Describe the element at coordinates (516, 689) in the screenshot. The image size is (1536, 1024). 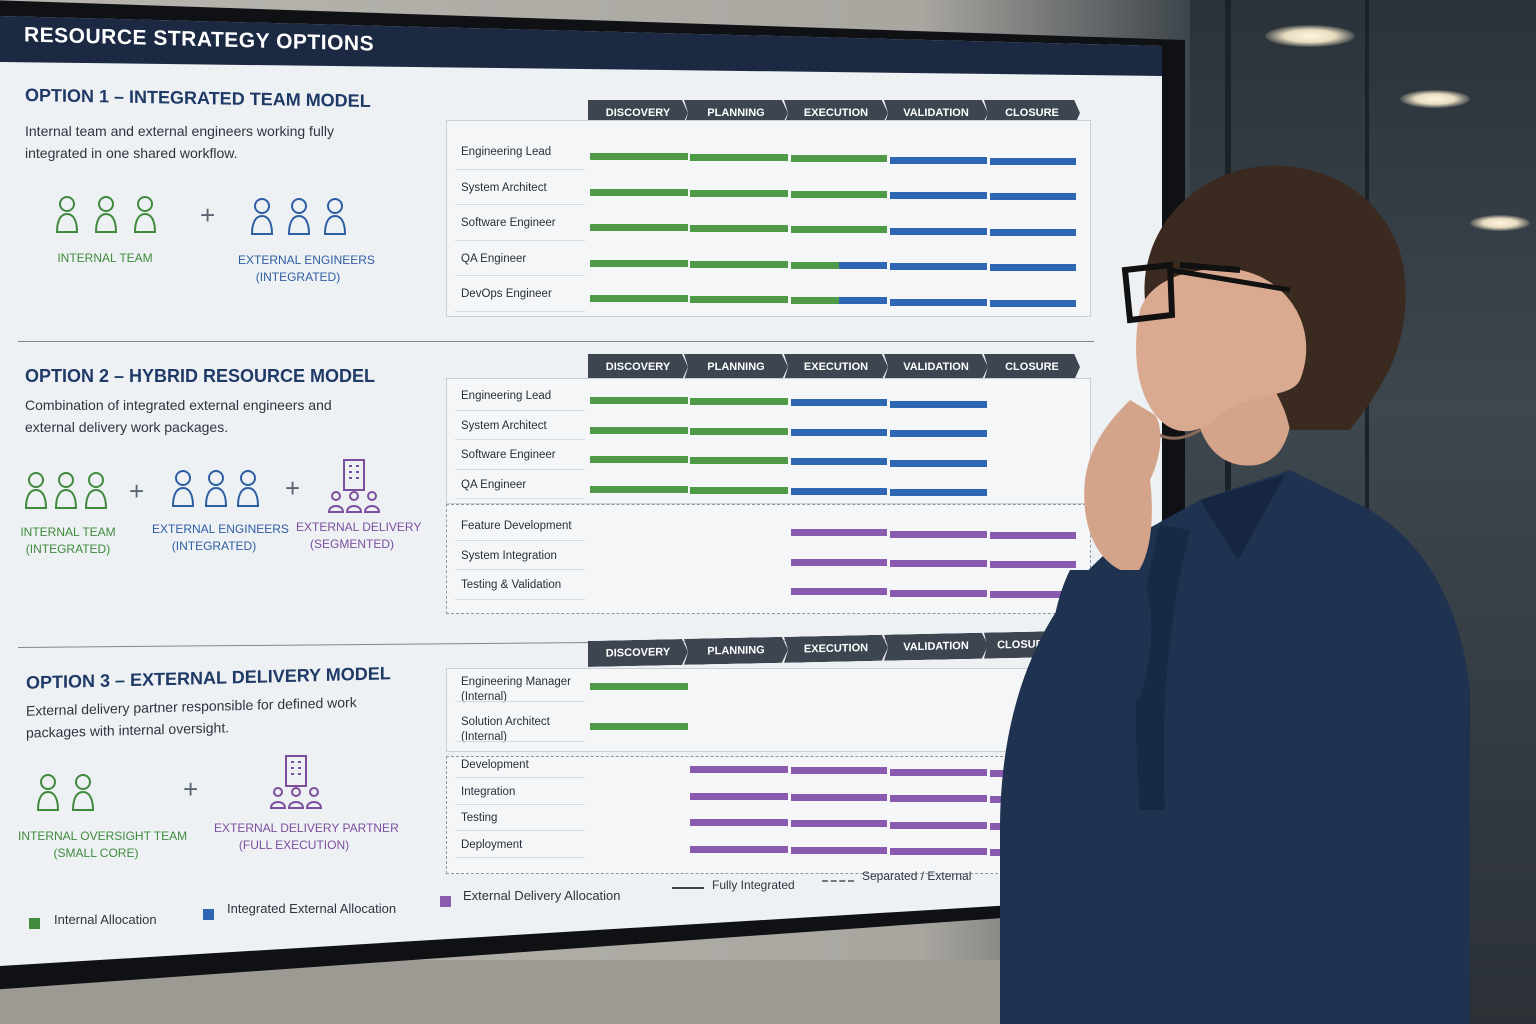
I see `gantt-row-label: Engineering Manager (Internal)` at that location.